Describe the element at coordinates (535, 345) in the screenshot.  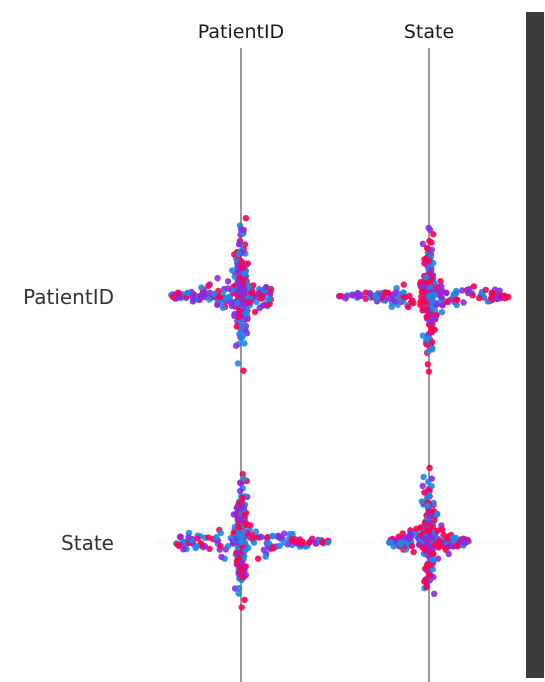
I see `vertical-scrollbar` at that location.